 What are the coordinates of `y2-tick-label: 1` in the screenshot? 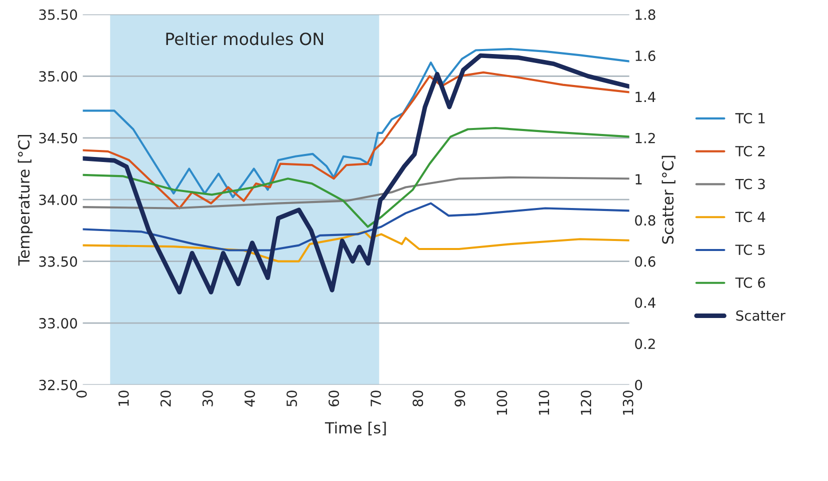 It's located at (639, 179).